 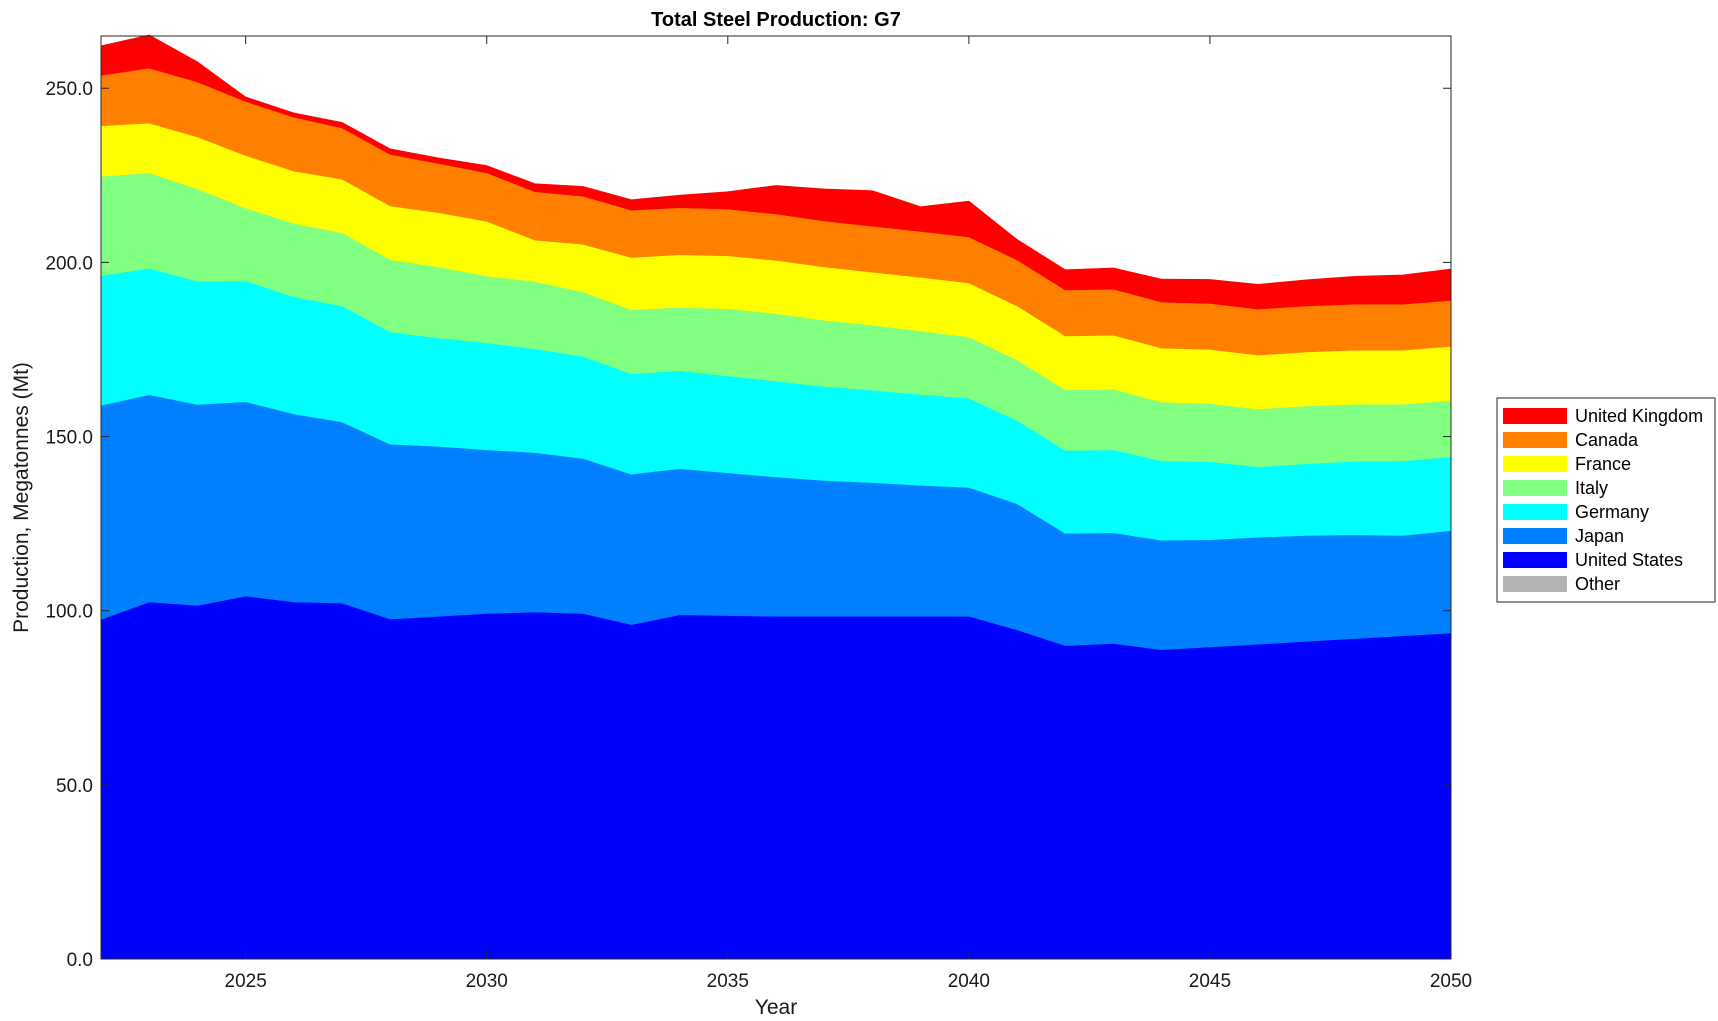 What do you see at coordinates (80, 960) in the screenshot?
I see `y-tick-label-0: 0.0` at bounding box center [80, 960].